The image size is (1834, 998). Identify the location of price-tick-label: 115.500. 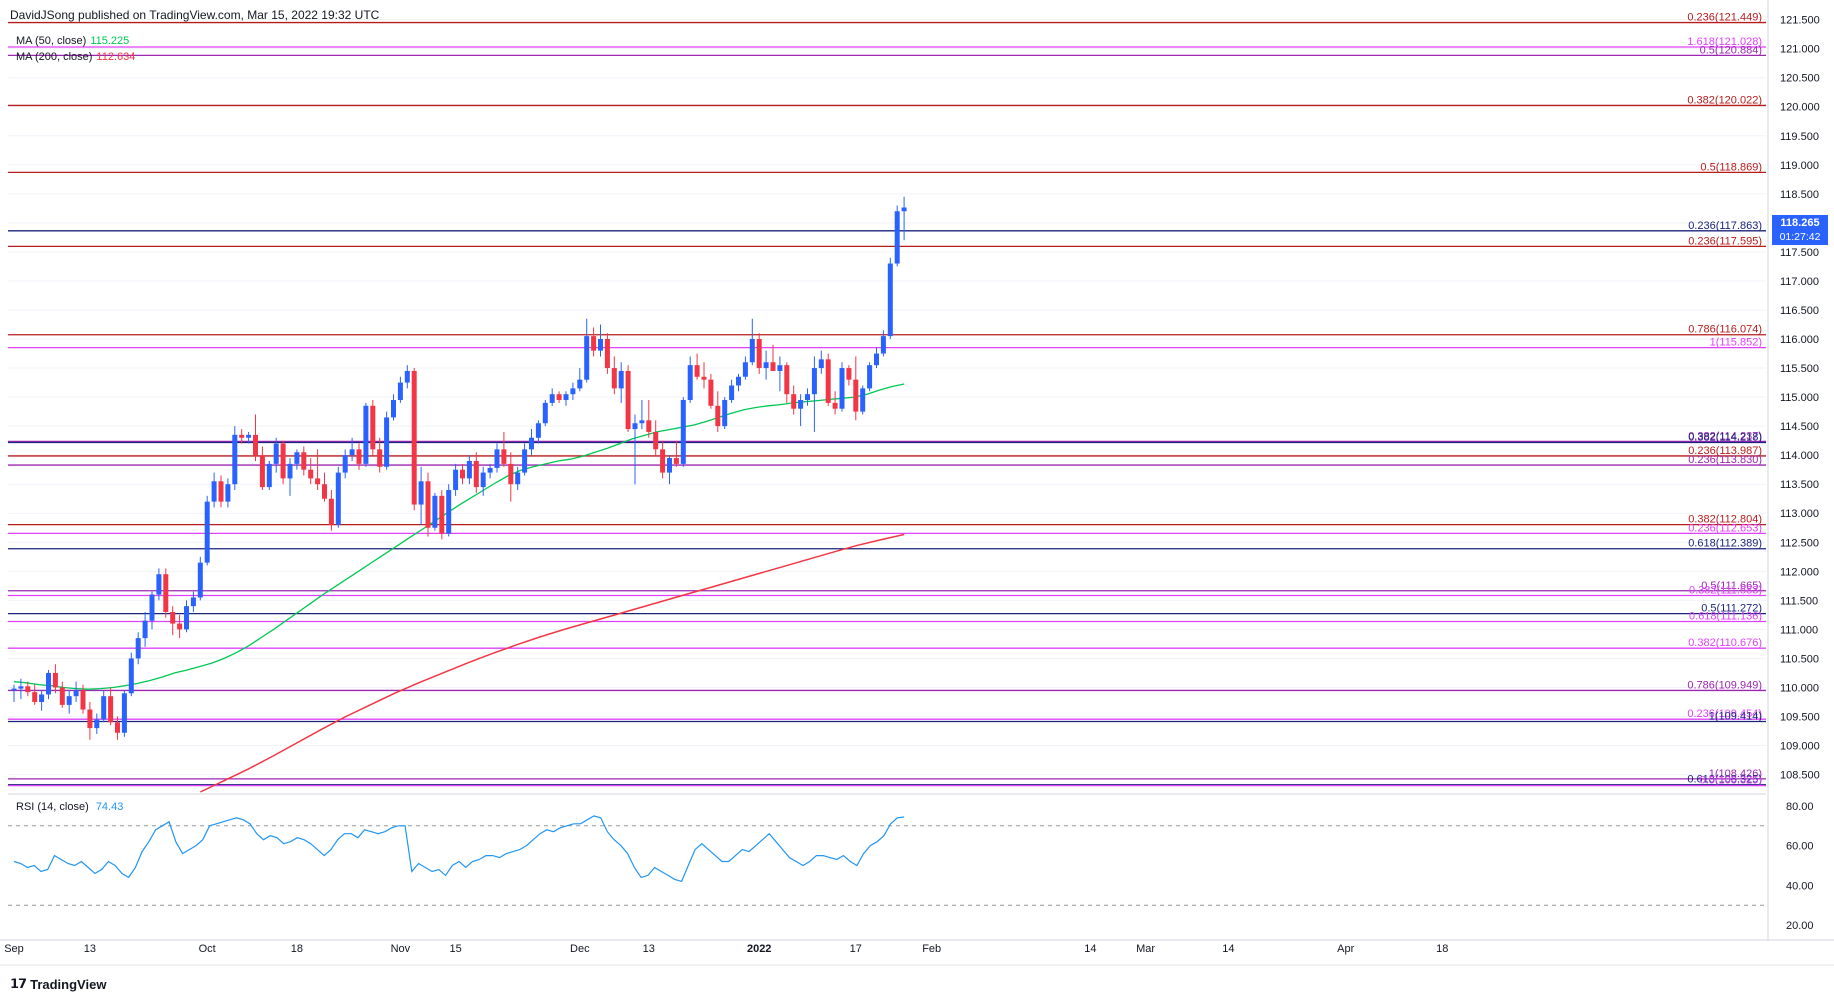
(1799, 369).